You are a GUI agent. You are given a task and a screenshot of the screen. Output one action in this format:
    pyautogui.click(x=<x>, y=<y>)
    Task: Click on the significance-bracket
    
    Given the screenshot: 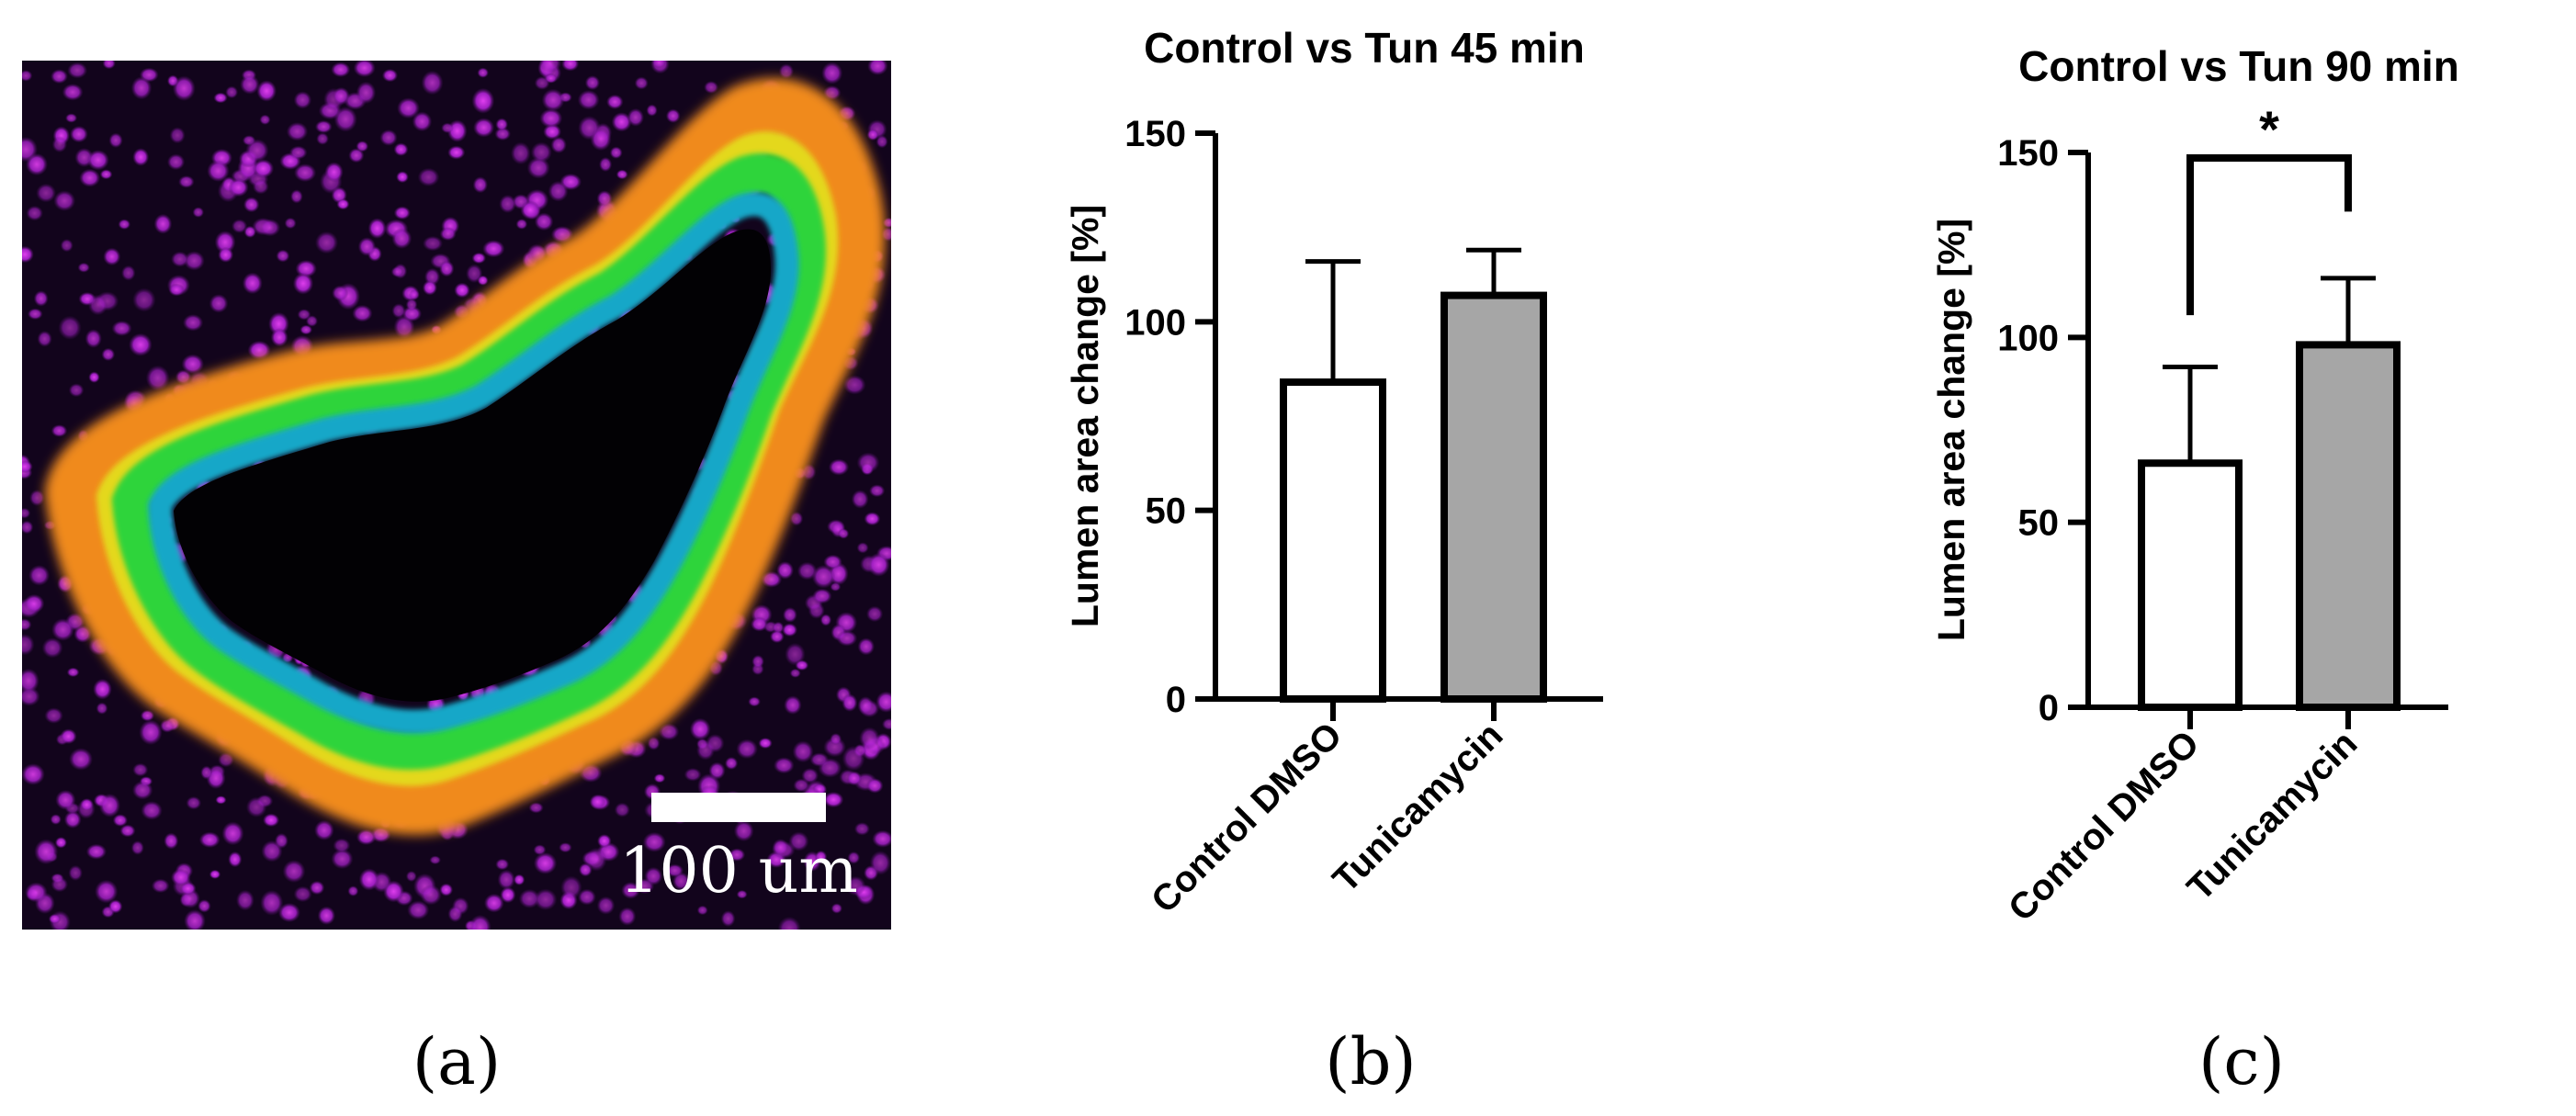 What is the action you would take?
    pyautogui.click(x=2269, y=235)
    